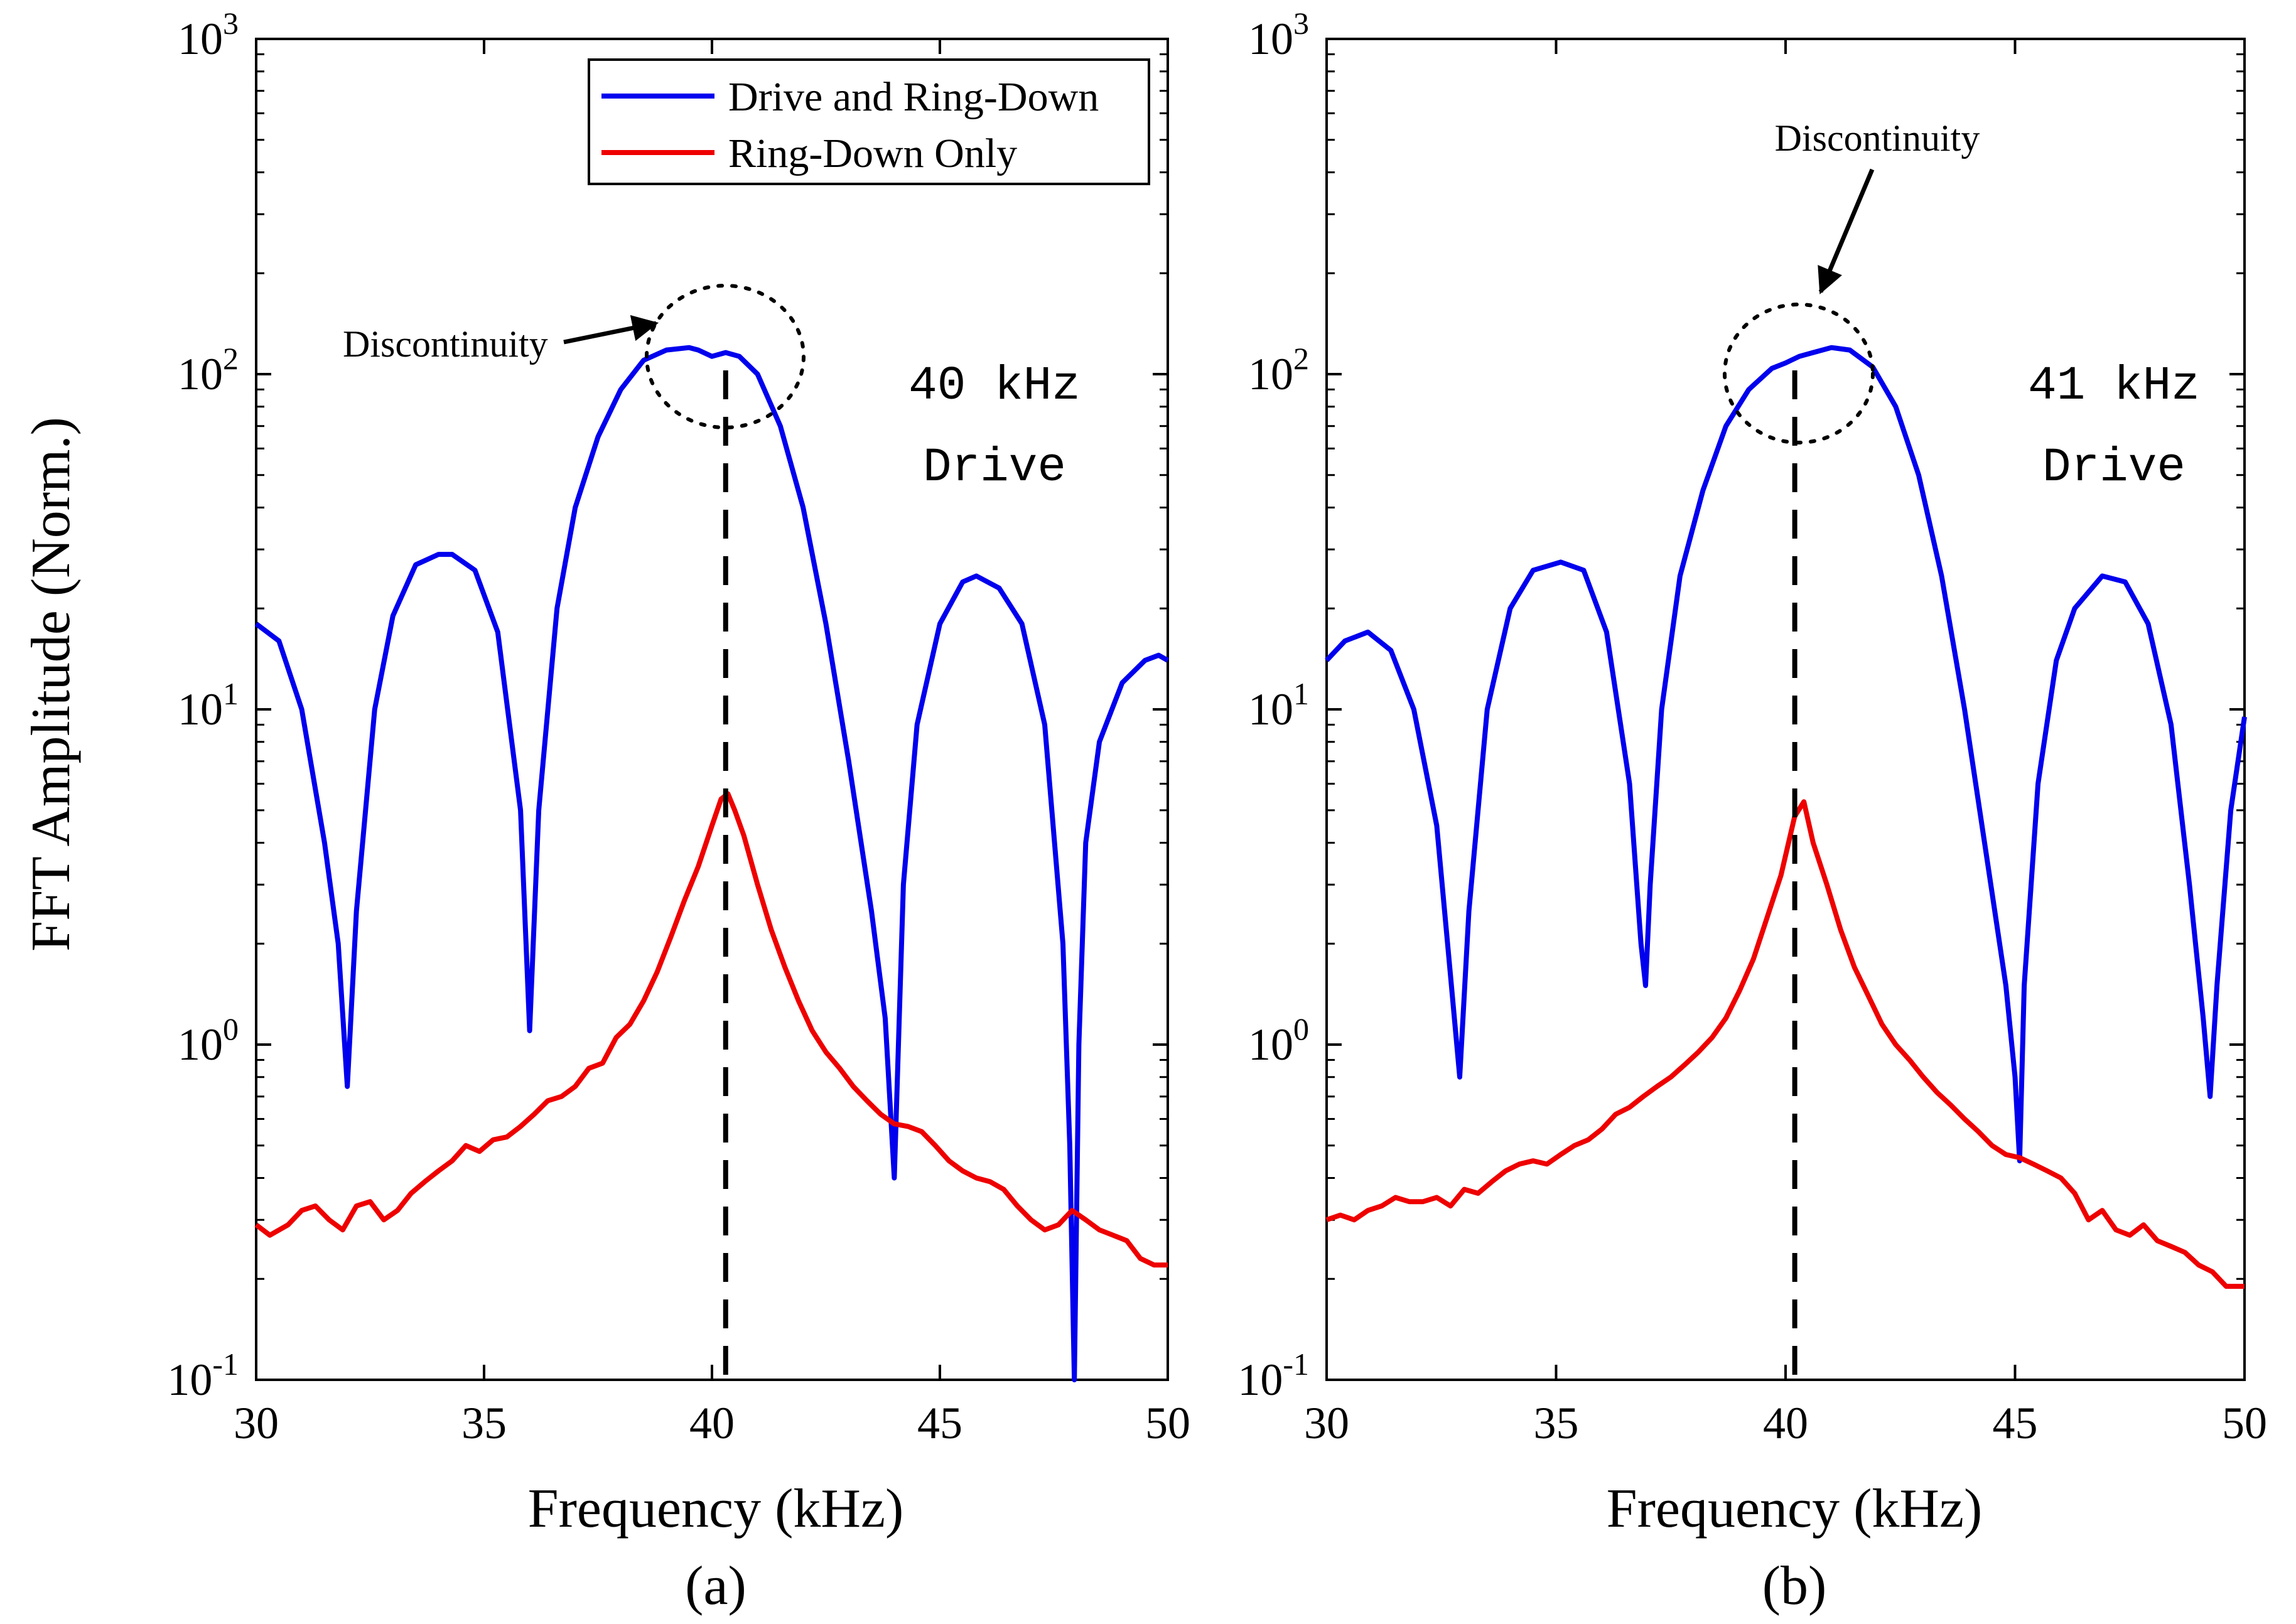 Image resolution: width=2296 pixels, height=1624 pixels. What do you see at coordinates (873, 153) in the screenshot?
I see `legend-ringdown-label: Ring-Down Only` at bounding box center [873, 153].